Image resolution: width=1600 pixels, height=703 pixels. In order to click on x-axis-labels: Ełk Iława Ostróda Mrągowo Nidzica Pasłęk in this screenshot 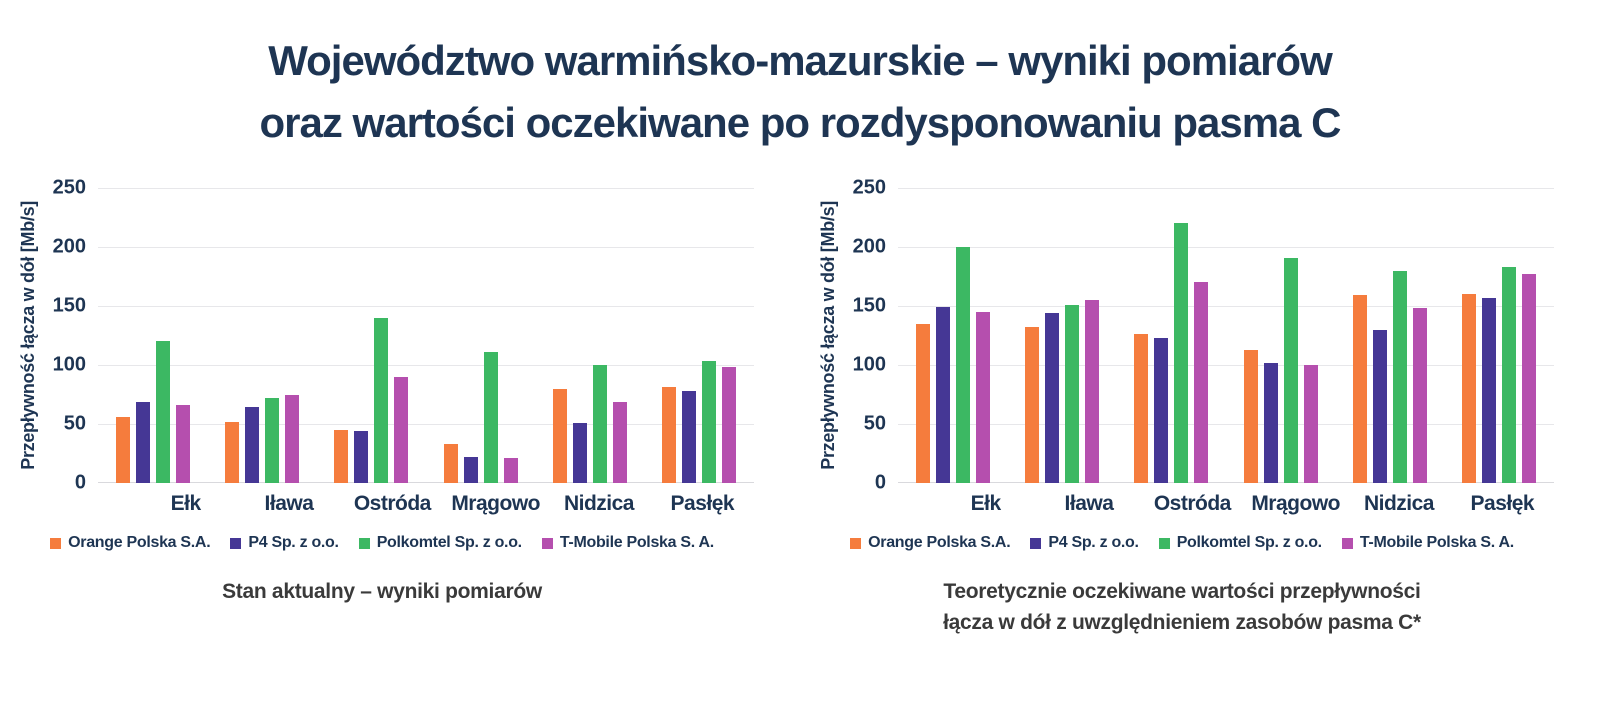, I will do `click(400, 504)`.